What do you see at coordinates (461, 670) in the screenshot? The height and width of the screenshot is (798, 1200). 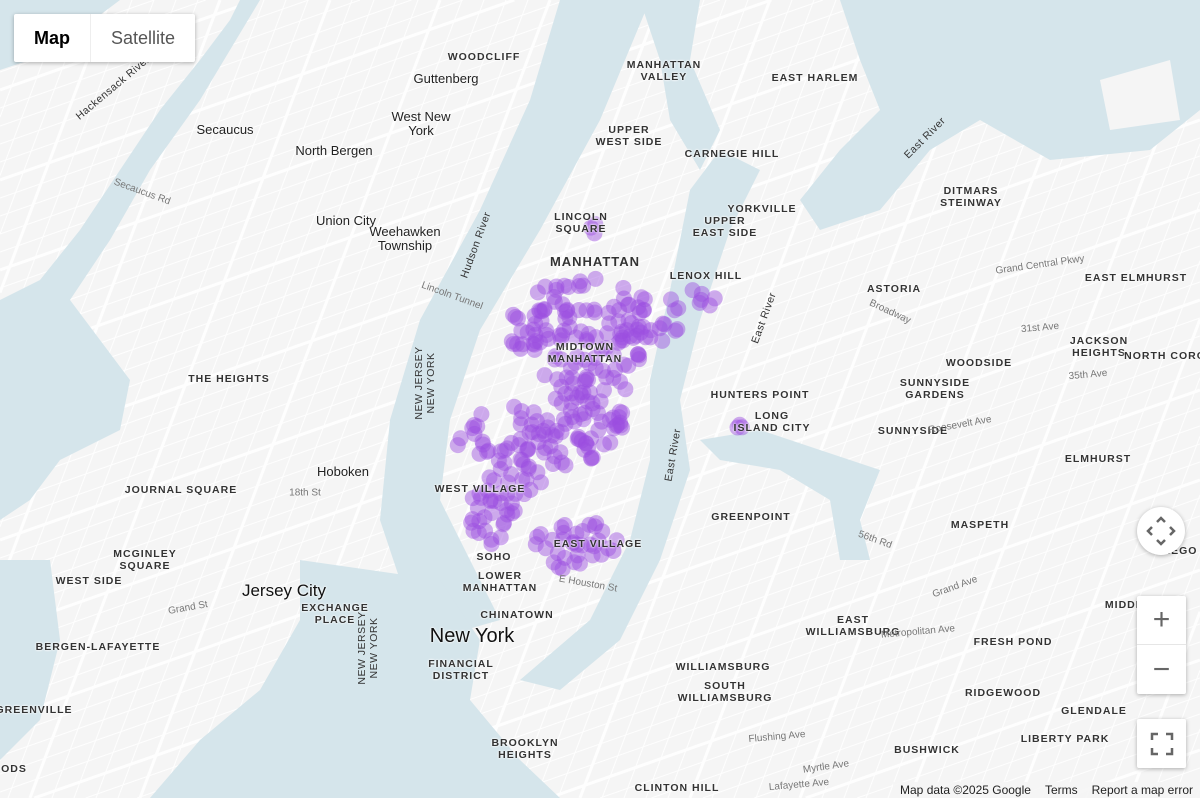 I see `label-financial-district: FINANCIAL DISTRICT` at bounding box center [461, 670].